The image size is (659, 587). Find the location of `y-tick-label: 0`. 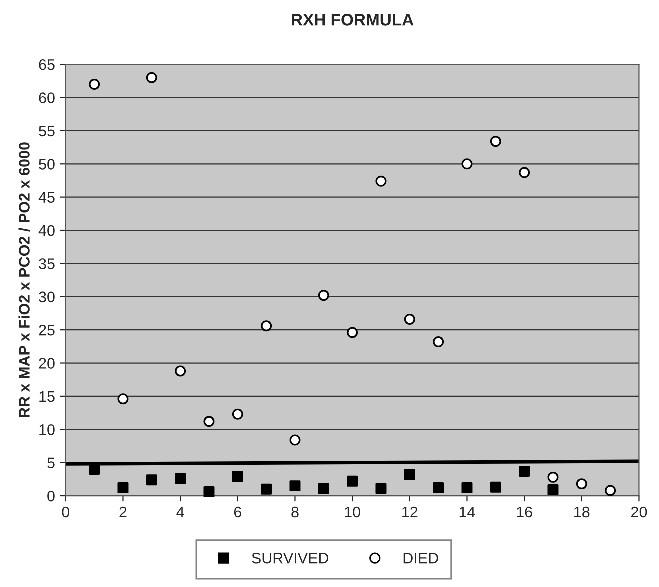

y-tick-label: 0 is located at coordinates (51, 496).